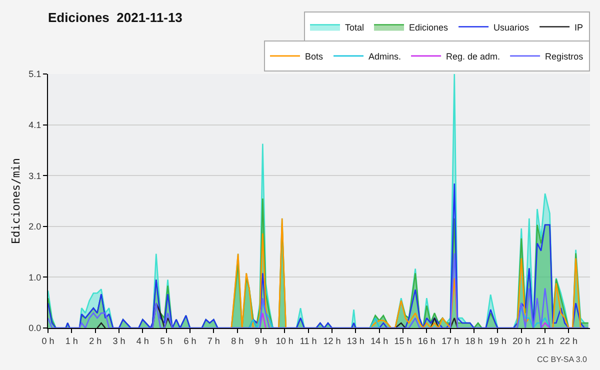 Image resolution: width=600 pixels, height=370 pixels. I want to click on x-tick-label: 13 h, so click(355, 341).